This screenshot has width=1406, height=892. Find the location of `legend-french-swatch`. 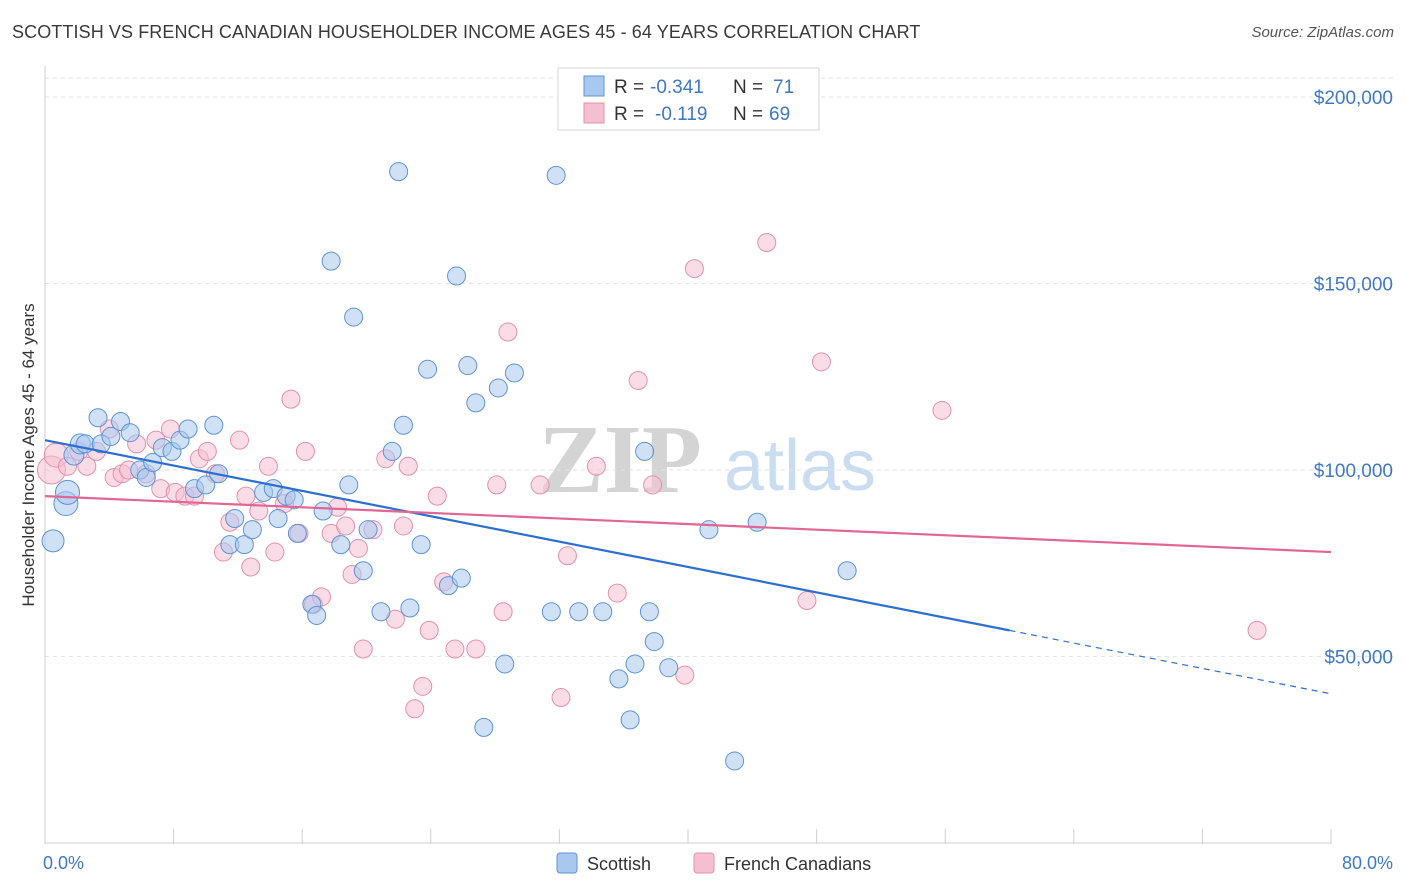

legend-french-swatch is located at coordinates (594, 113).